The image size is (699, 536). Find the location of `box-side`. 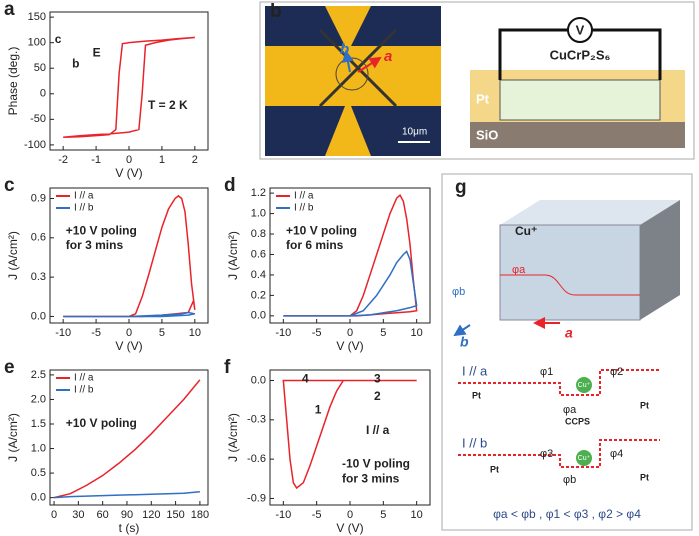

box-side is located at coordinates (660, 260).